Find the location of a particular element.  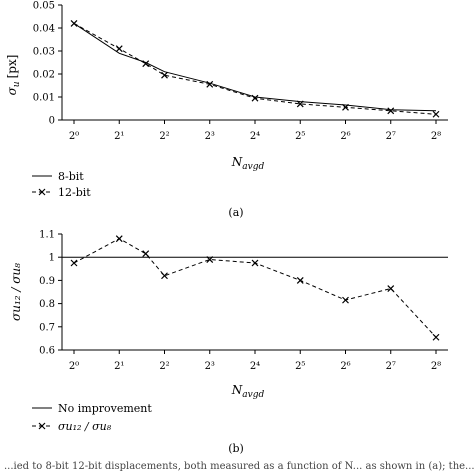

panel-a-y-axis-label: σu [px] is located at coordinates (13, 75).